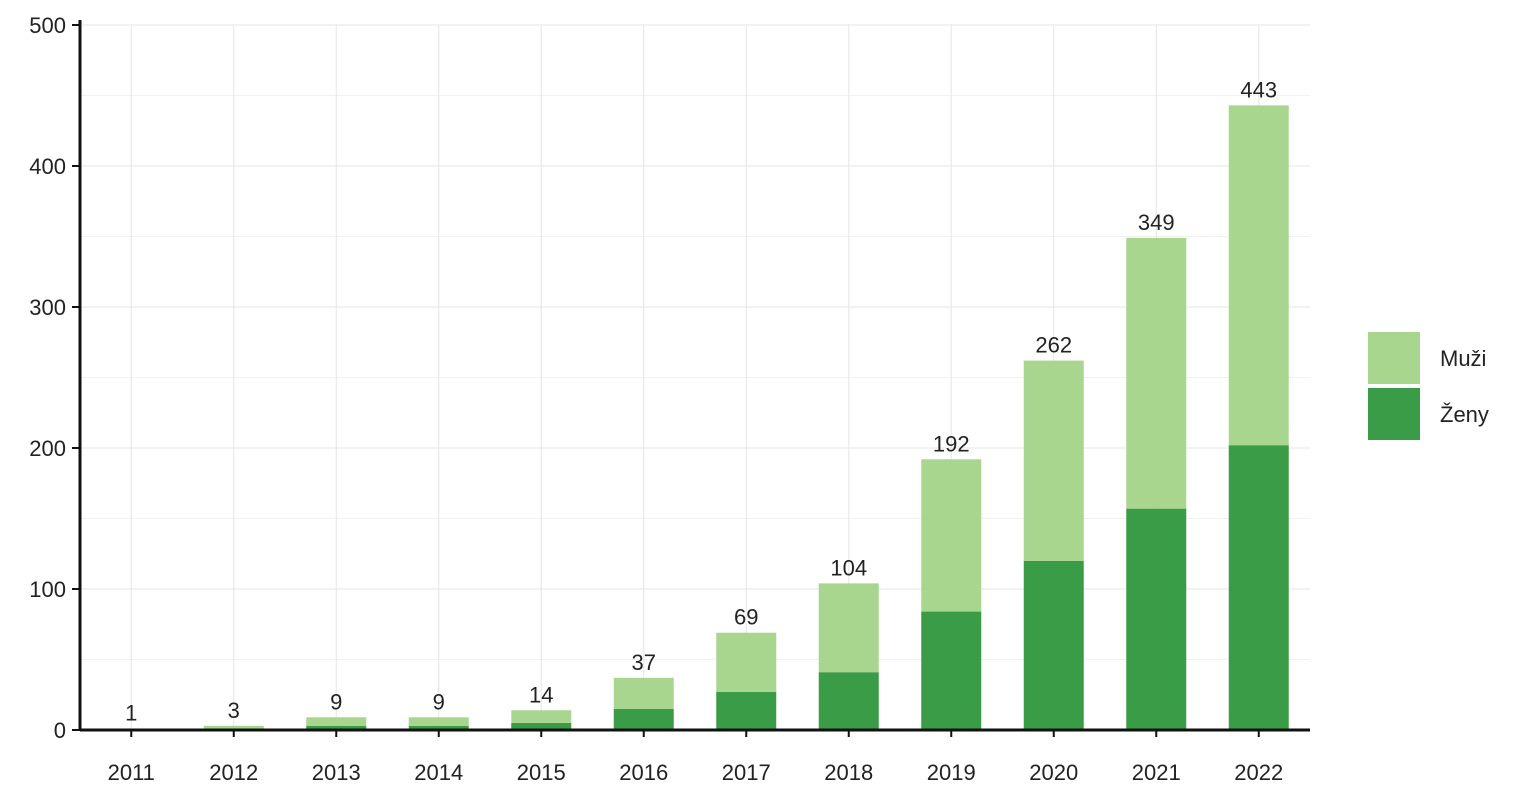  Describe the element at coordinates (1053, 460) in the screenshot. I see `bar-segment-muzi-2020` at that location.